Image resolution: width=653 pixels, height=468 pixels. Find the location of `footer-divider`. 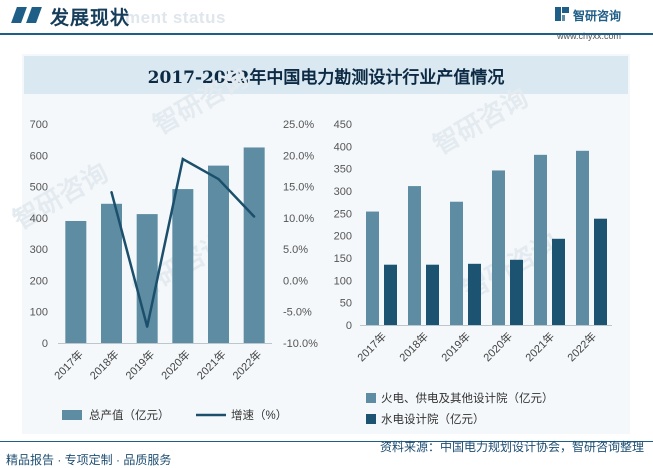

footer-divider is located at coordinates (326, 441).